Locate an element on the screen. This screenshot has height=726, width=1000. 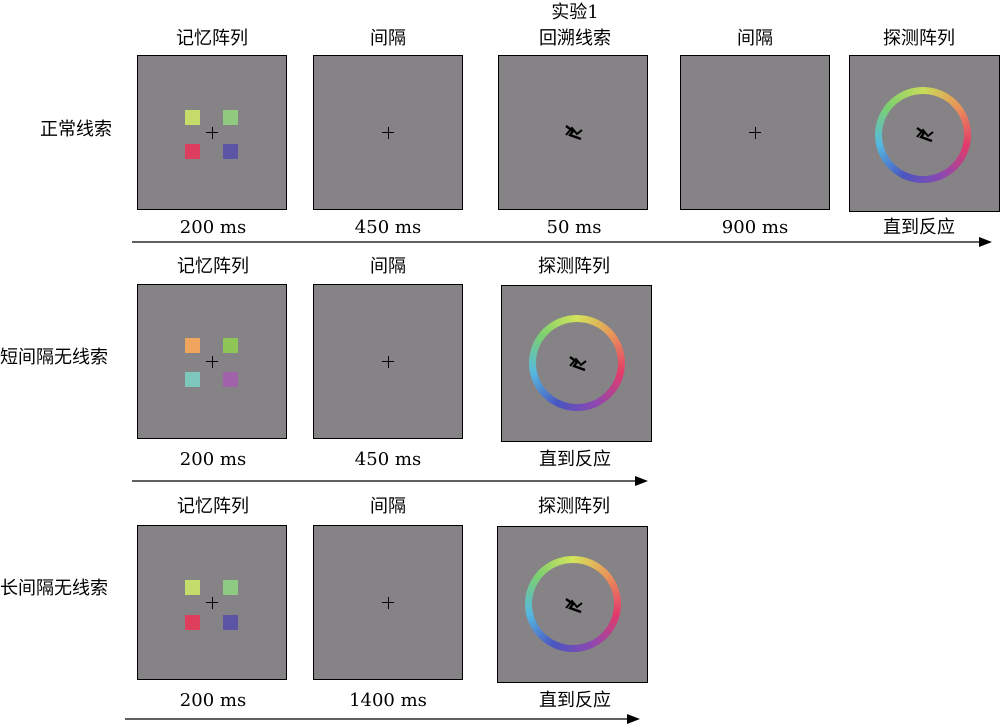
experiment-title: 实验1 is located at coordinates (575, 12).